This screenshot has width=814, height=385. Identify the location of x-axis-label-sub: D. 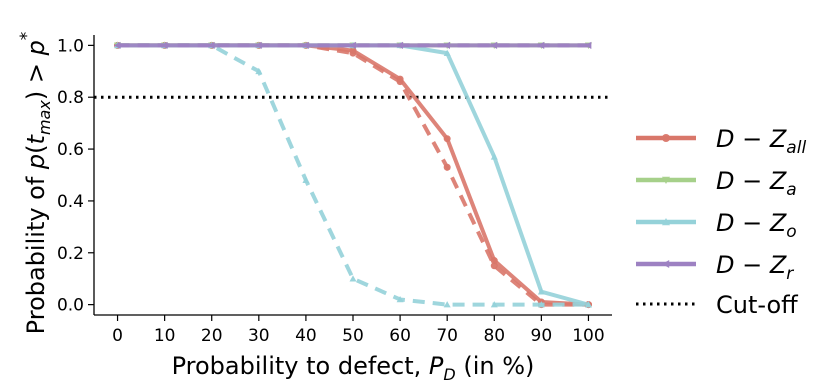
(449, 374).